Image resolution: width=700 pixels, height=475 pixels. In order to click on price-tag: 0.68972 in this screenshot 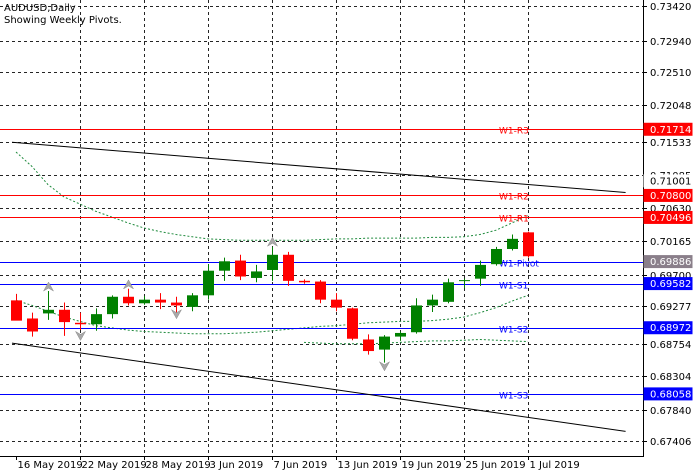, I will do `click(668, 328)`.